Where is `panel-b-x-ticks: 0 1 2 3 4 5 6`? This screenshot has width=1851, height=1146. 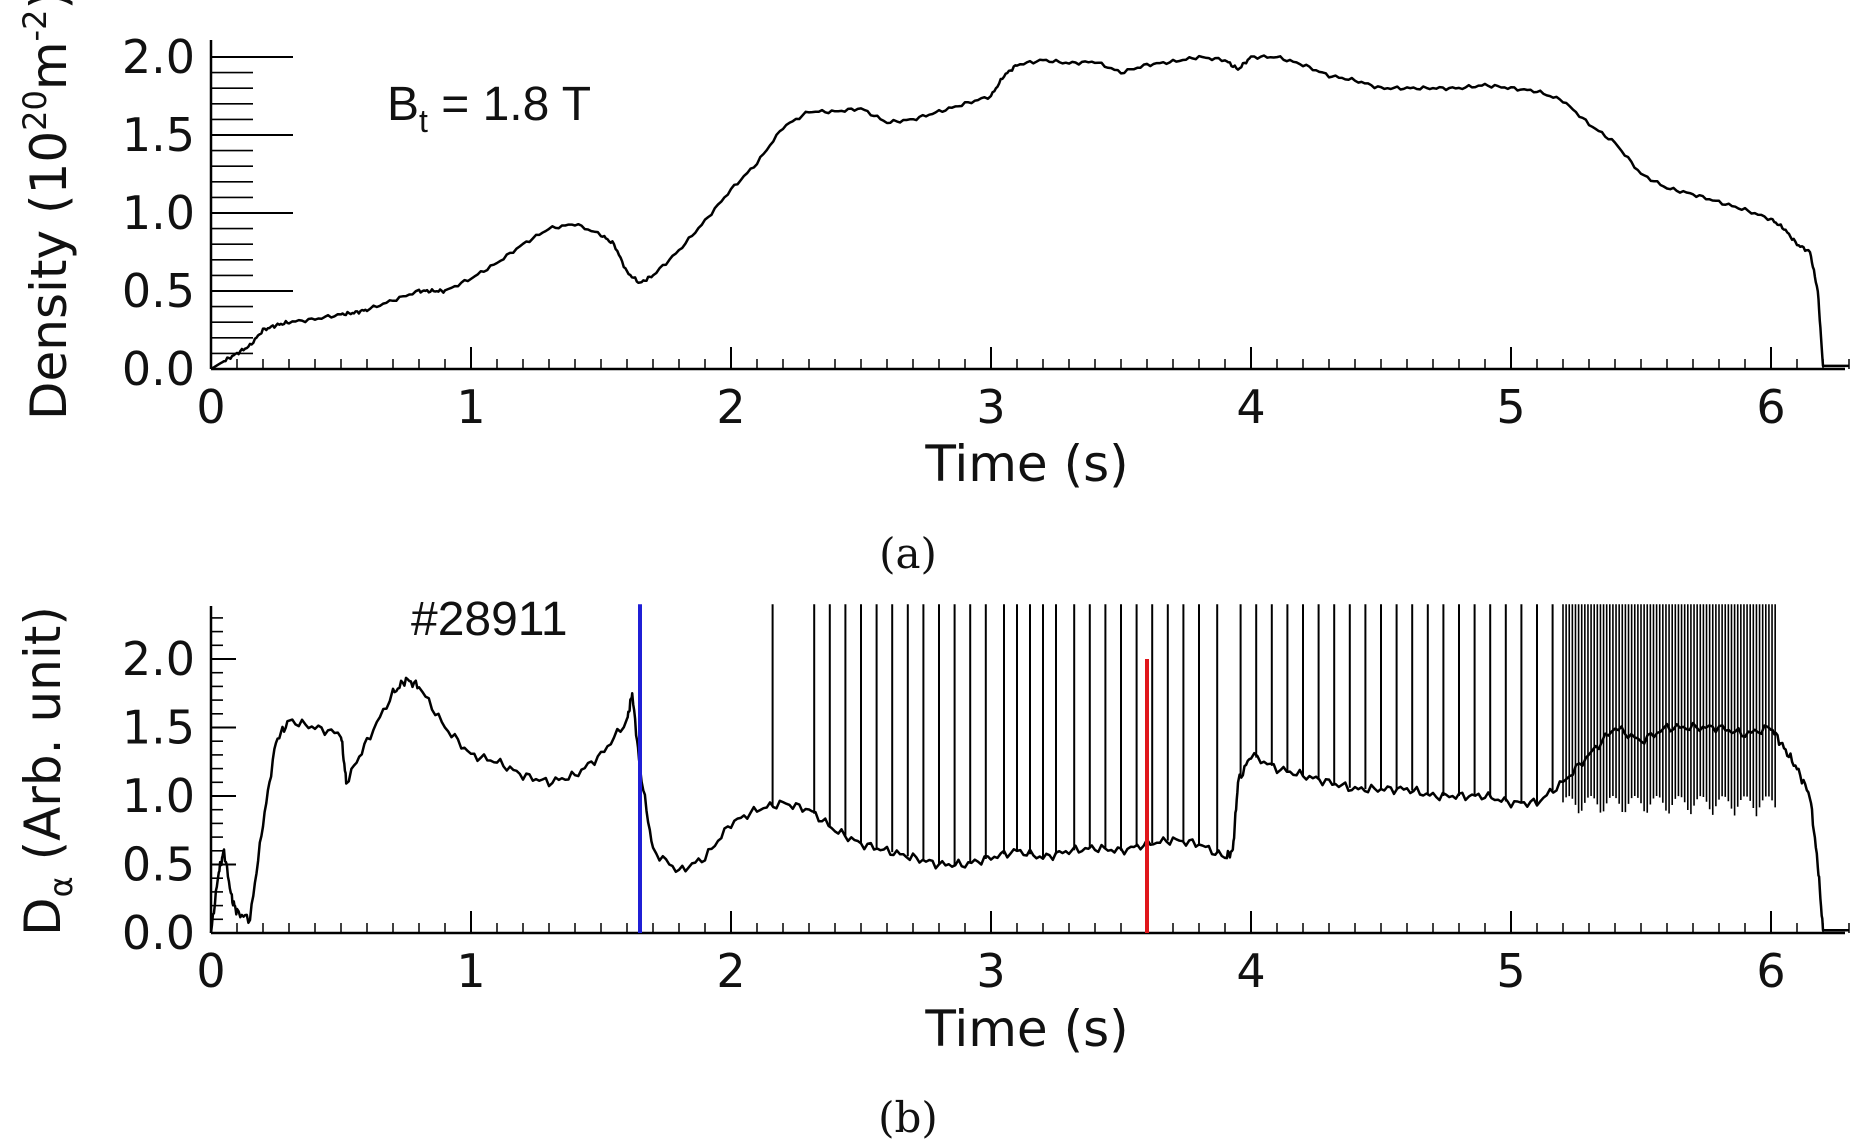
panel-b-x-ticks: 0 1 2 3 4 5 6 is located at coordinates (991, 954).